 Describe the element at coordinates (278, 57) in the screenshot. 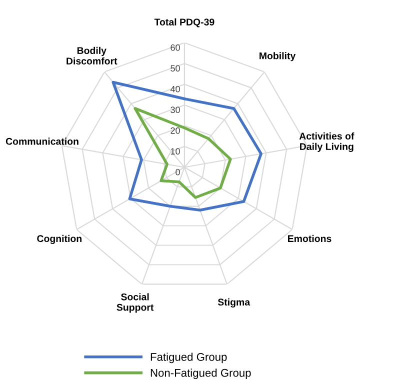

I see `spoke-label: Mobility` at that location.